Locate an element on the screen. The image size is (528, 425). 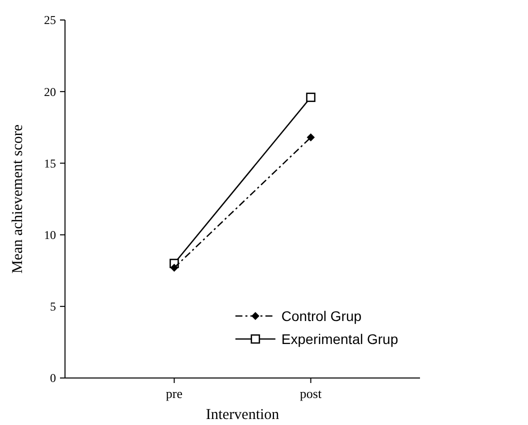
x-tick-label: pre is located at coordinates (174, 393).